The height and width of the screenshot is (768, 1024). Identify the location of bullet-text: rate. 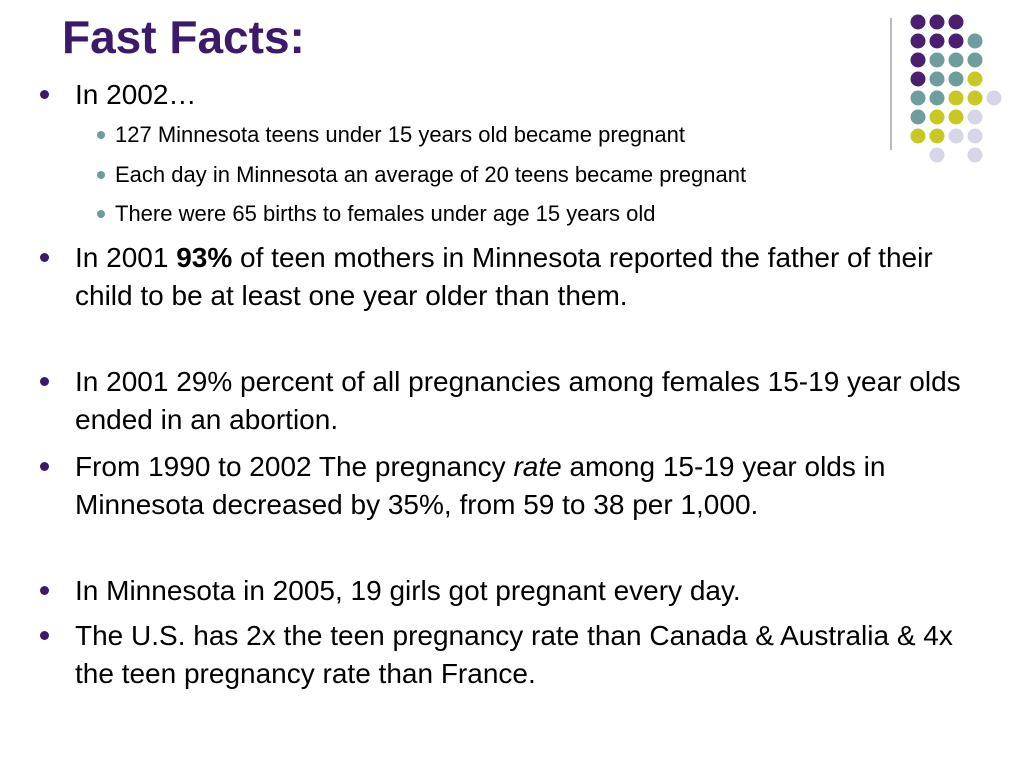
(537, 466).